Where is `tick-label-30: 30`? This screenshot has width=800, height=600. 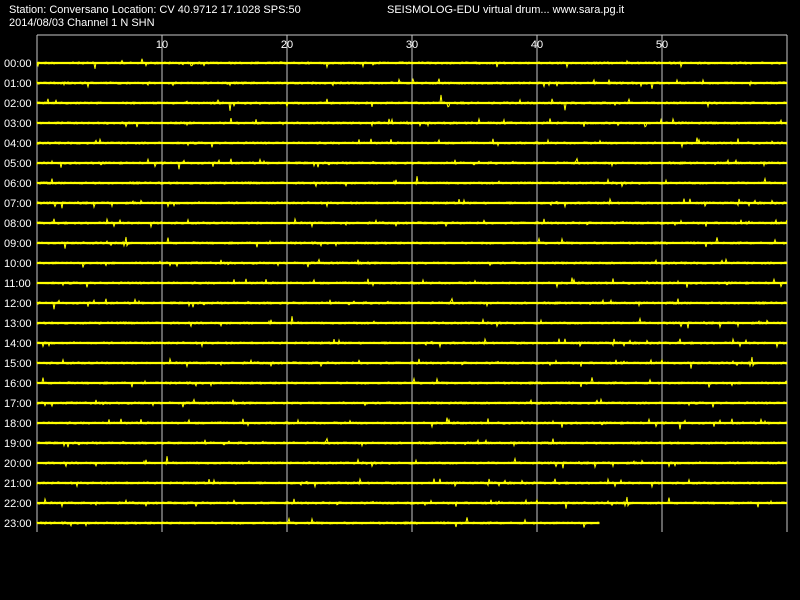
tick-label-30: 30 is located at coordinates (412, 45).